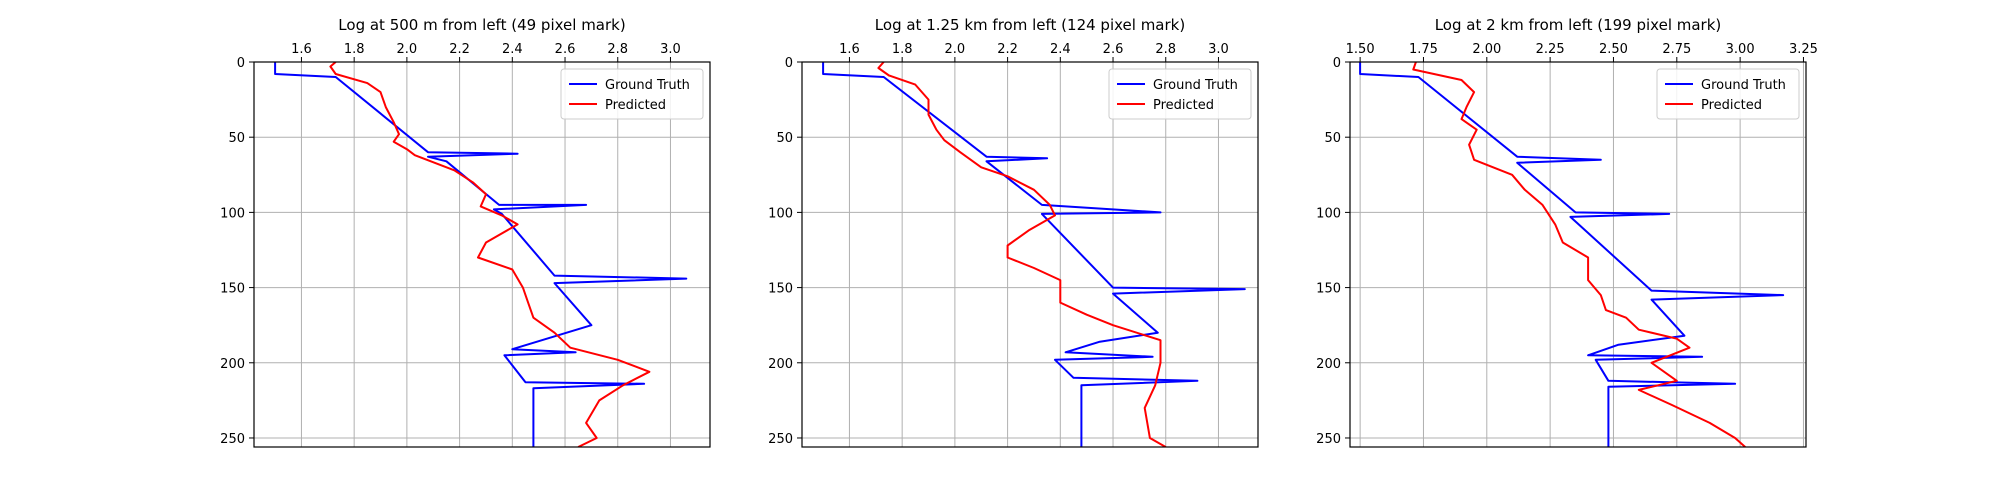 The image size is (2000, 500). What do you see at coordinates (481, 25) in the screenshot?
I see `chart-title: Log at 500 m from left (49 pixel mark)` at bounding box center [481, 25].